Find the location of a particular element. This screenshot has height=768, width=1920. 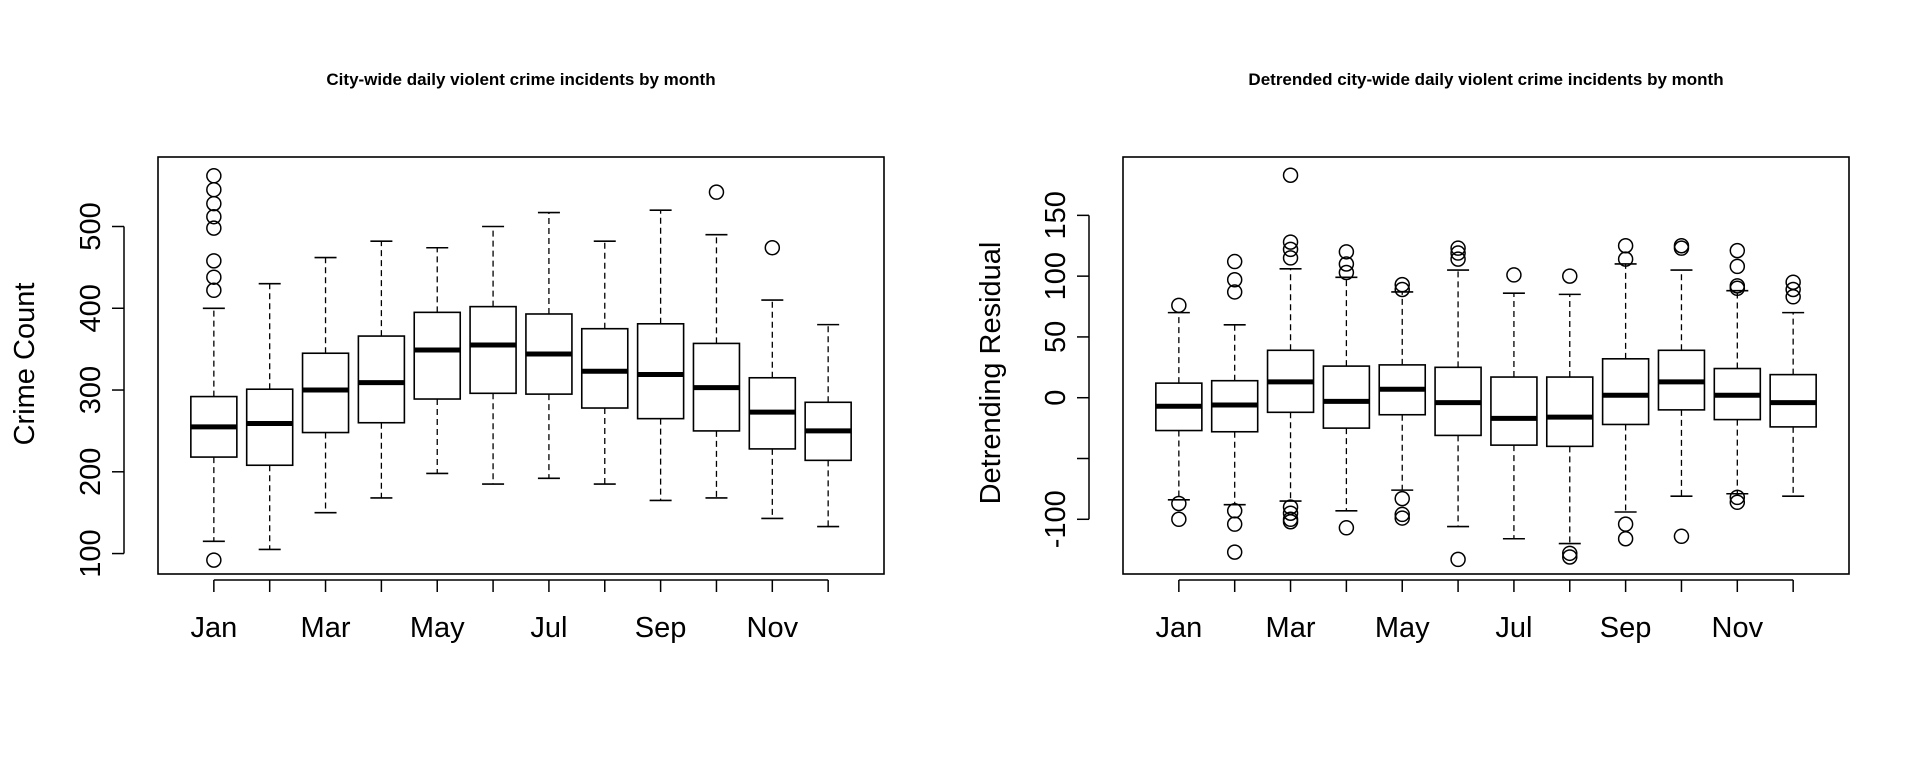

y-tick-label: 500 is located at coordinates (91, 226).